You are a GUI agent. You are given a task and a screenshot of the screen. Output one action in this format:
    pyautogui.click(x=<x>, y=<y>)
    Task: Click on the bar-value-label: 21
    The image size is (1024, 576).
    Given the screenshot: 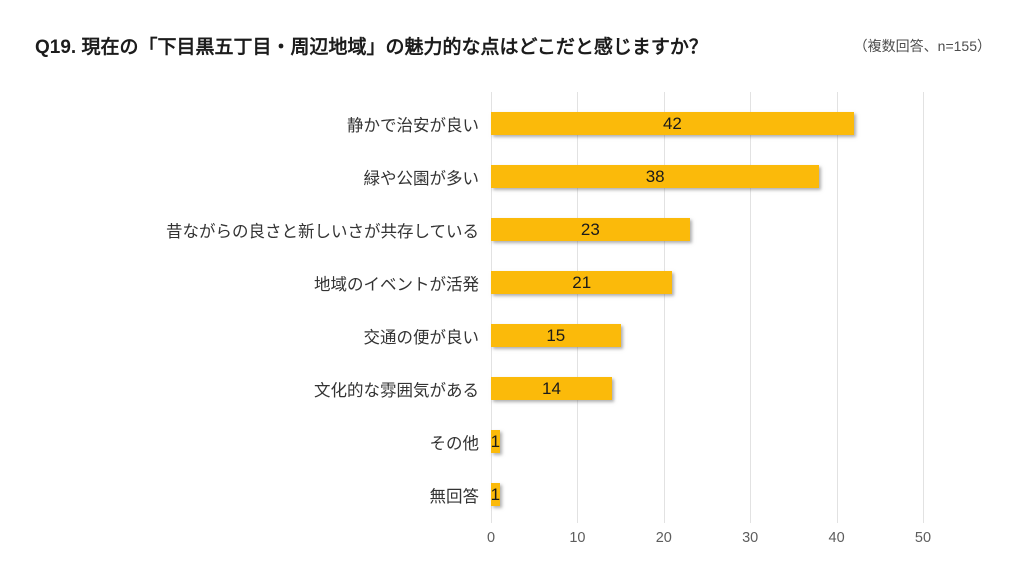 What is the action you would take?
    pyautogui.click(x=582, y=282)
    